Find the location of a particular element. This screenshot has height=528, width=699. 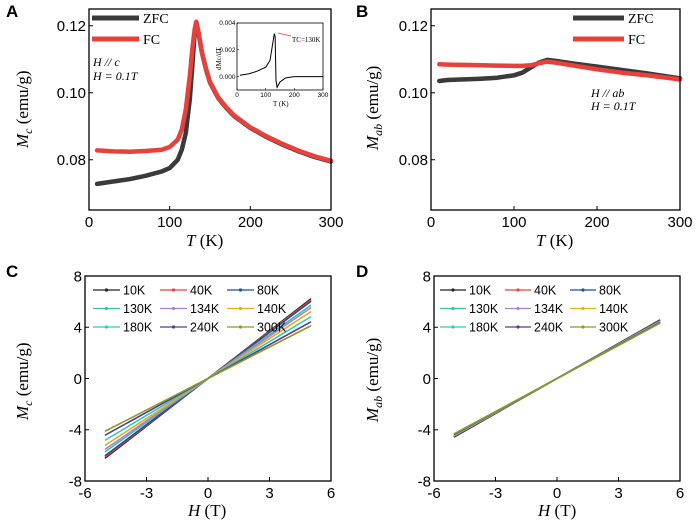

ylabel-b: Mab (emu/g) is located at coordinates (374, 108).